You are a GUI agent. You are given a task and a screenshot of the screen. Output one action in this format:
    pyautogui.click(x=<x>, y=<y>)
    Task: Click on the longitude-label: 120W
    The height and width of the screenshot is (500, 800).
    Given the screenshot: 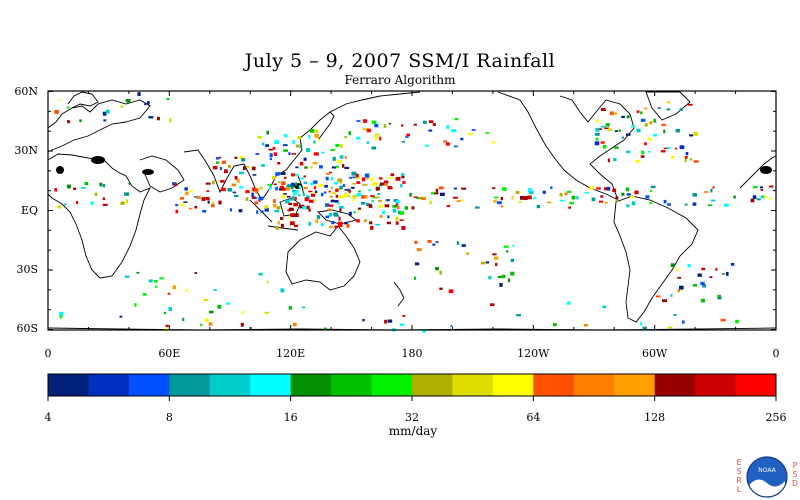 What is the action you would take?
    pyautogui.click(x=533, y=353)
    